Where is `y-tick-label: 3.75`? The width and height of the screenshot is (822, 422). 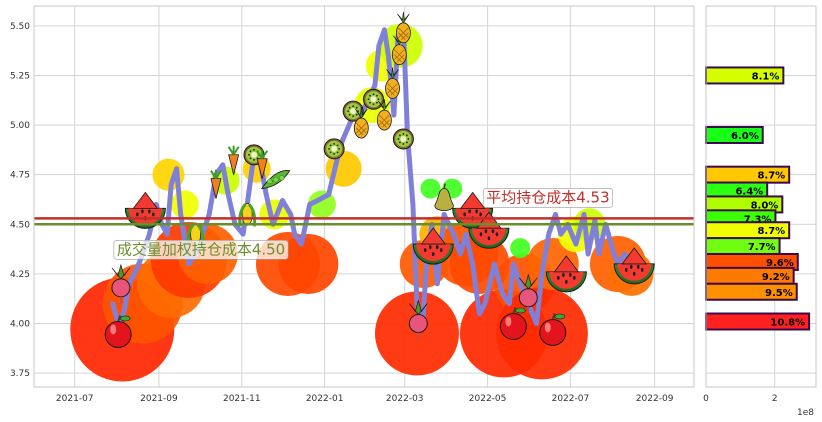 y-tick-label: 3.75 is located at coordinates (20, 374).